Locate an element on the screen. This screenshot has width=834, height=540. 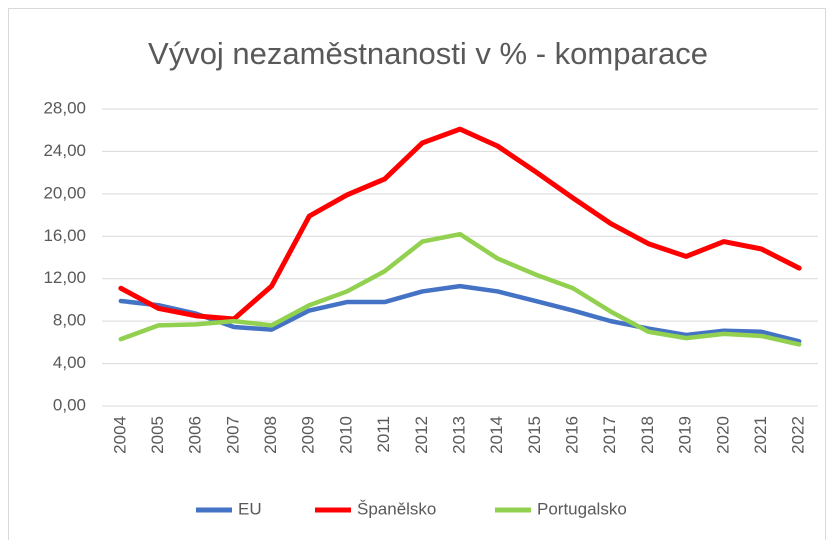
x-tick-label: 2006 is located at coordinates (195, 435).